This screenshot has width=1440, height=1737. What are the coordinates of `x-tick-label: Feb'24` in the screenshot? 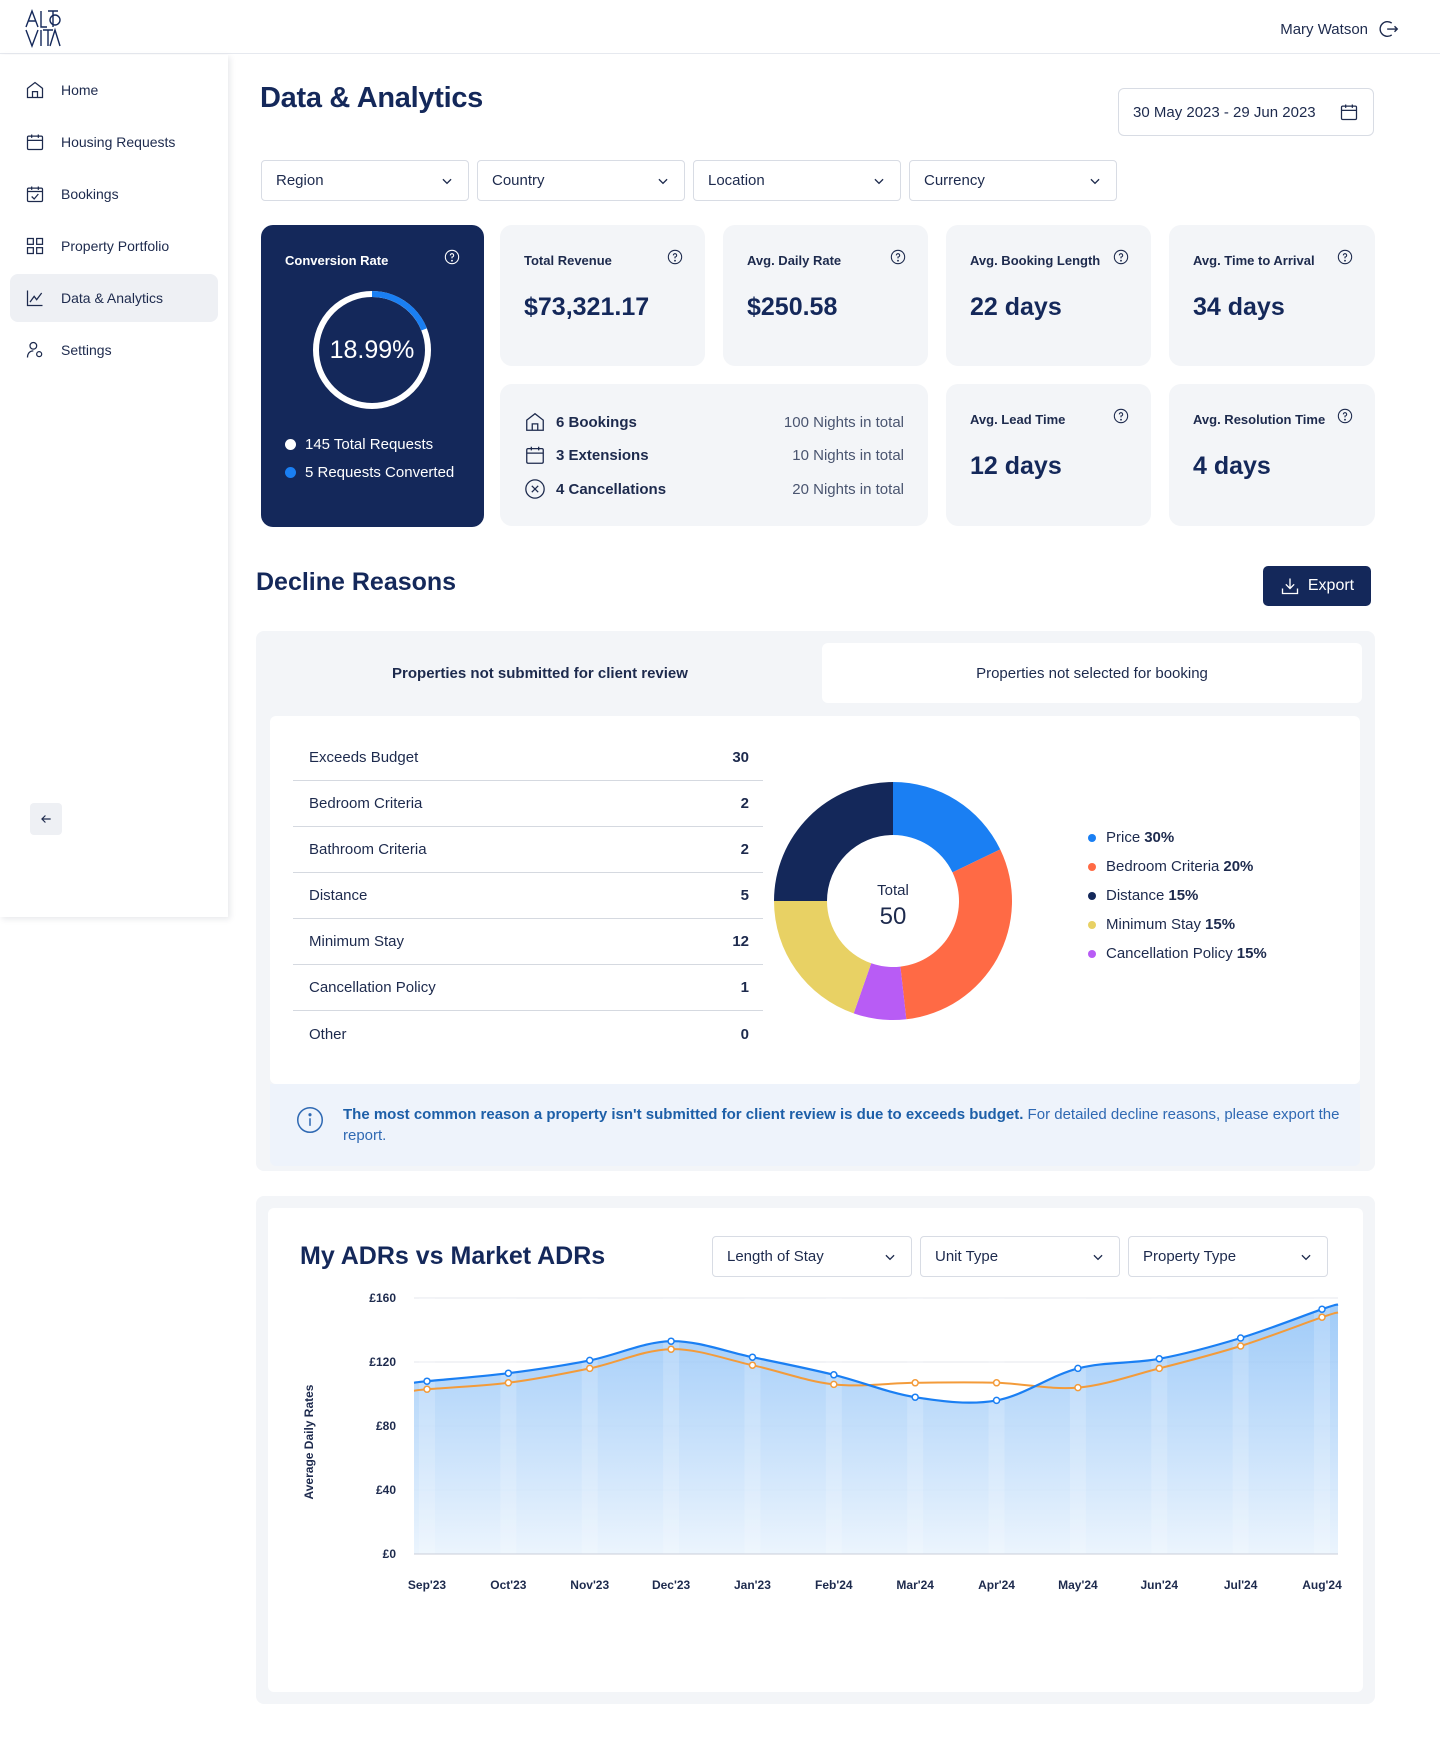 It's located at (834, 1585).